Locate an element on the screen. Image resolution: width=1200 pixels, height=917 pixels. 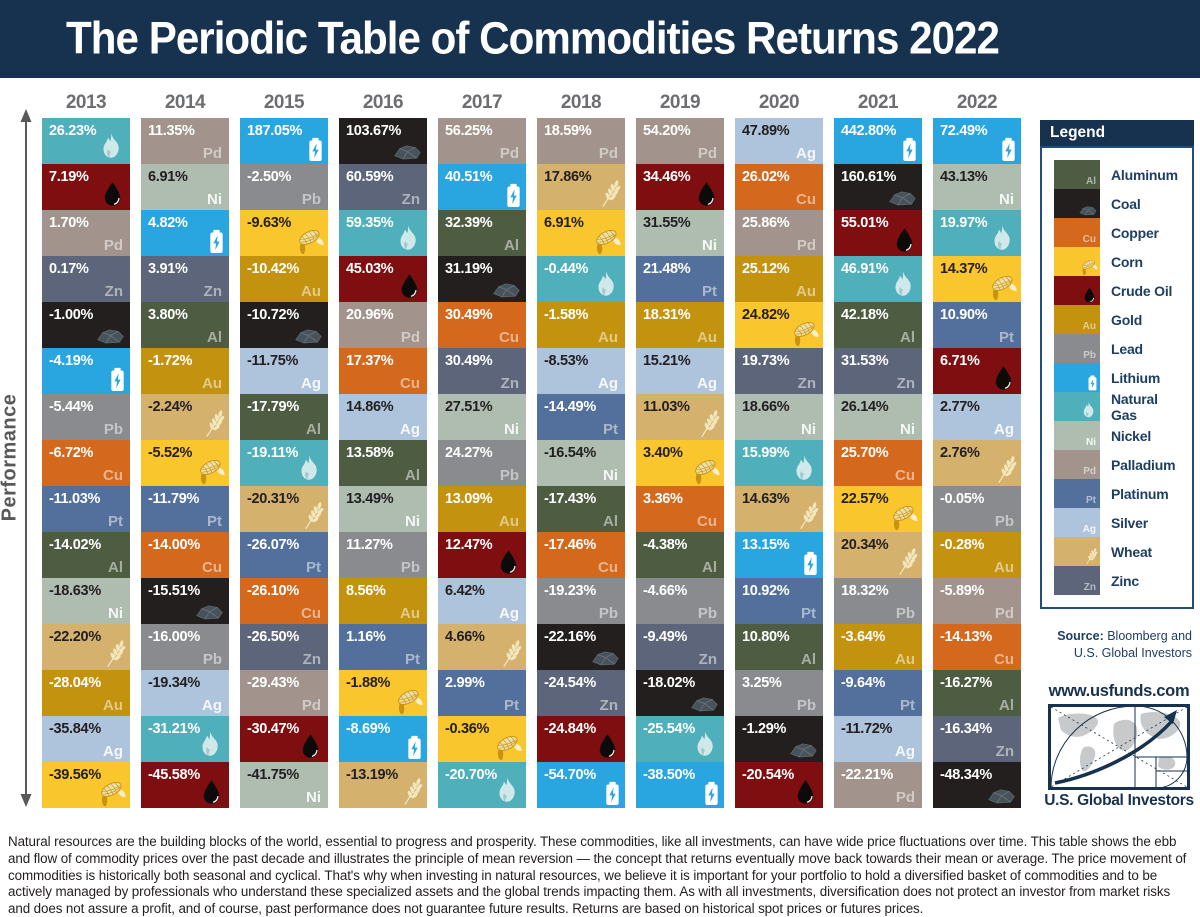
return-cell: 47.89% Ag is located at coordinates (779, 141).